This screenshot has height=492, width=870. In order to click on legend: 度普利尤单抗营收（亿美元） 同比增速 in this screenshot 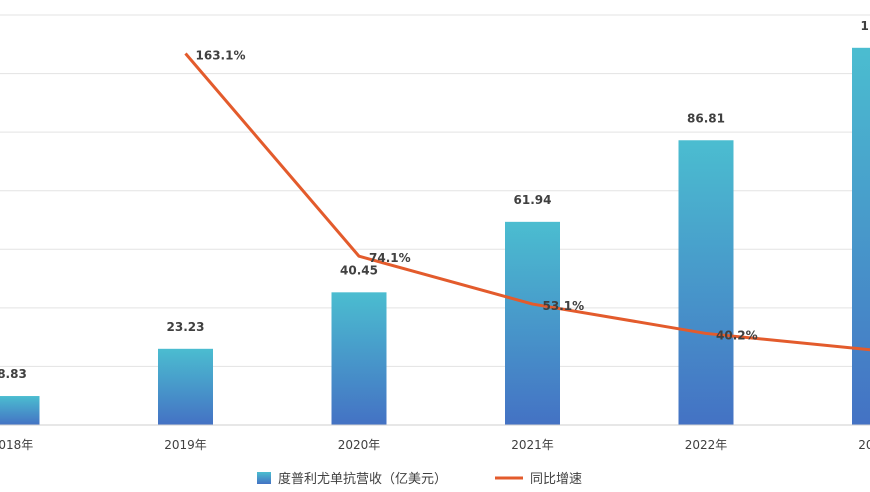, I will do `click(419, 479)`.